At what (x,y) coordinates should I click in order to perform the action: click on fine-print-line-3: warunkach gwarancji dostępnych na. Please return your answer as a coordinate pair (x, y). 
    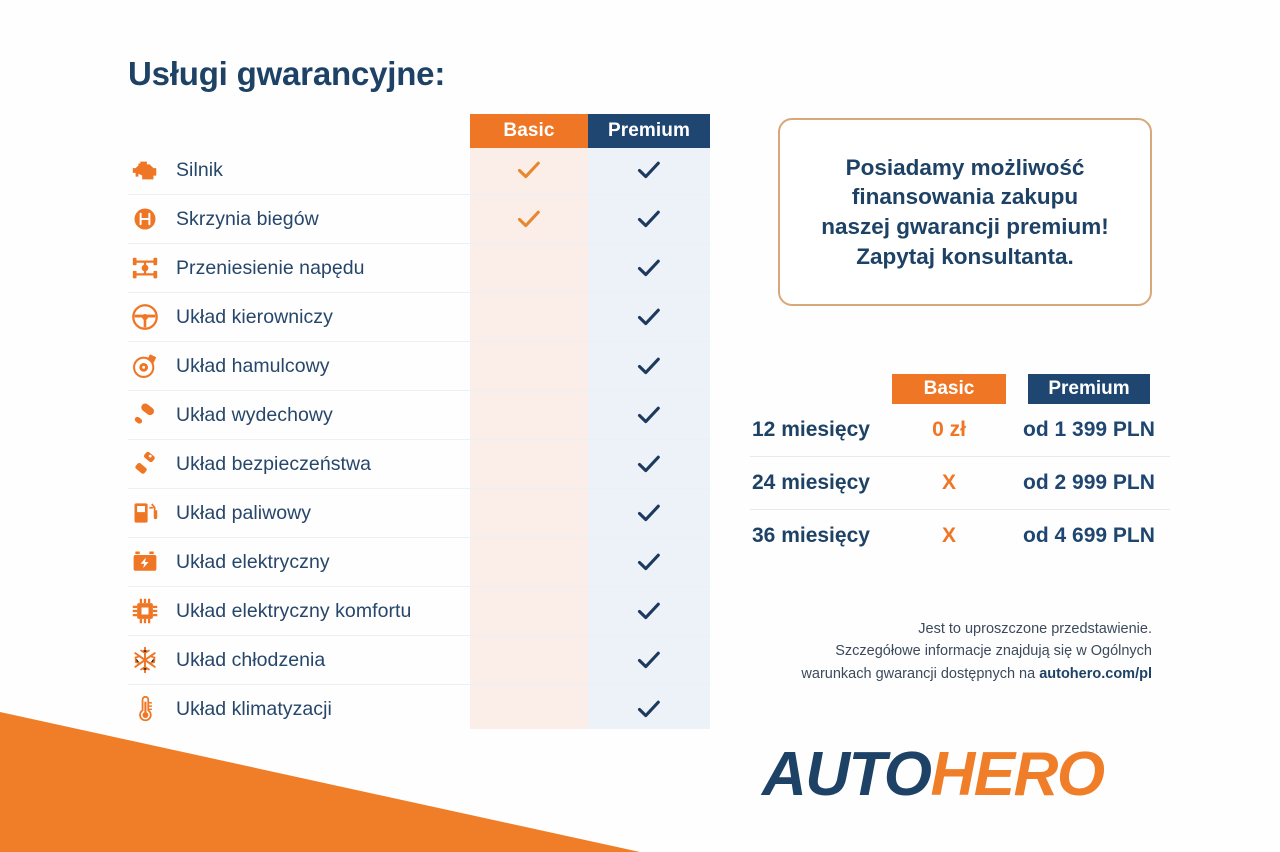
    Looking at the image, I should click on (920, 673).